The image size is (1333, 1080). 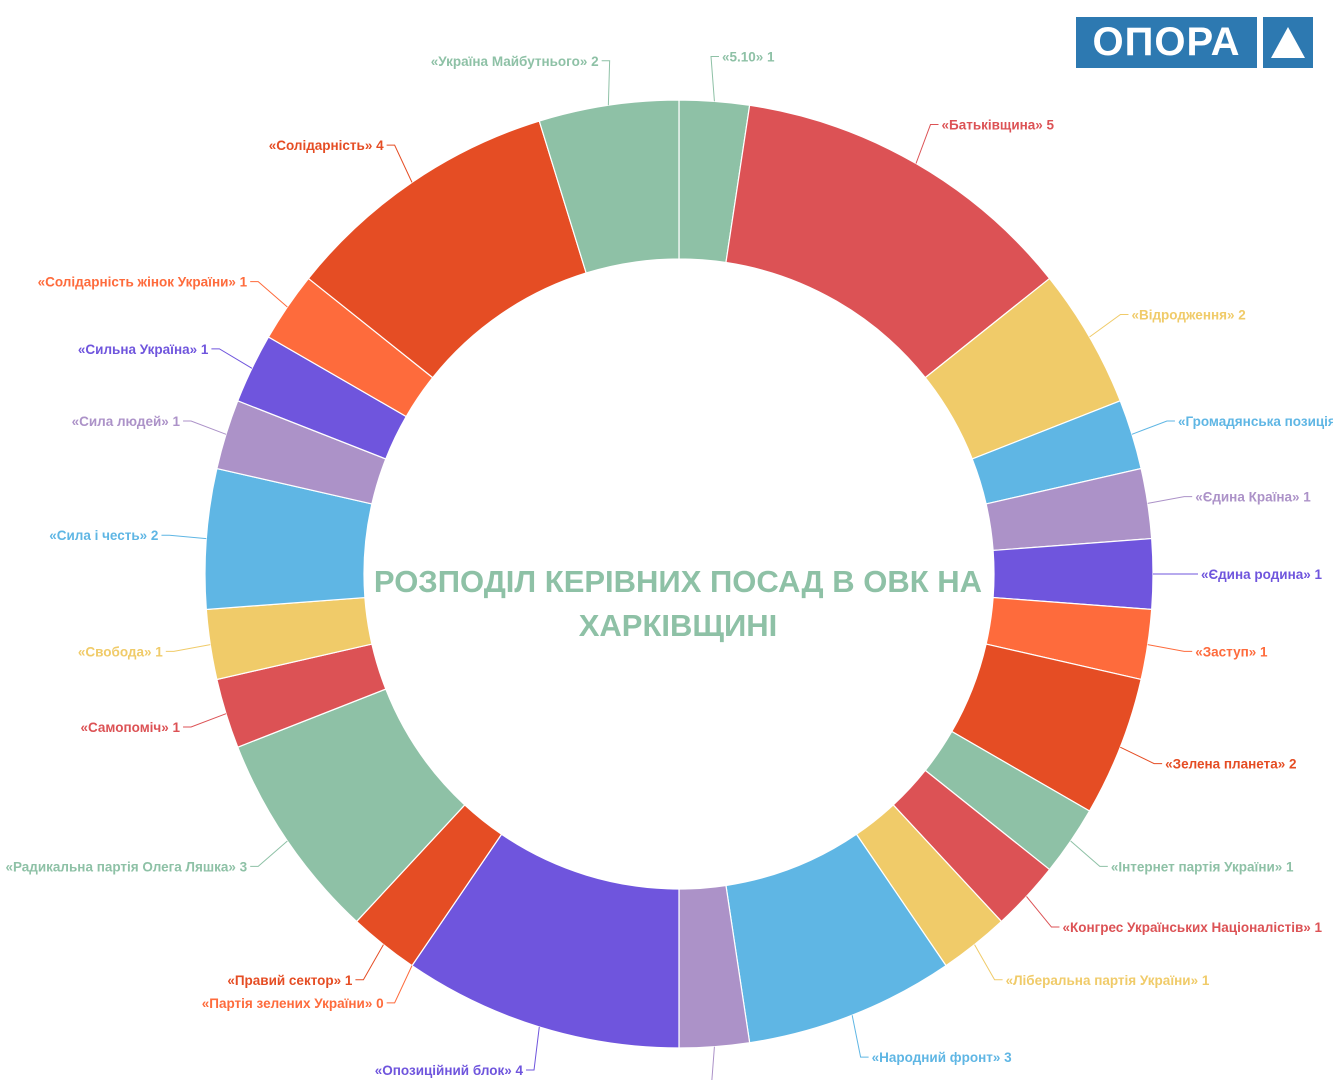 What do you see at coordinates (1253, 497) in the screenshot?
I see `slice-label-5: «Єдина Країна» 1` at bounding box center [1253, 497].